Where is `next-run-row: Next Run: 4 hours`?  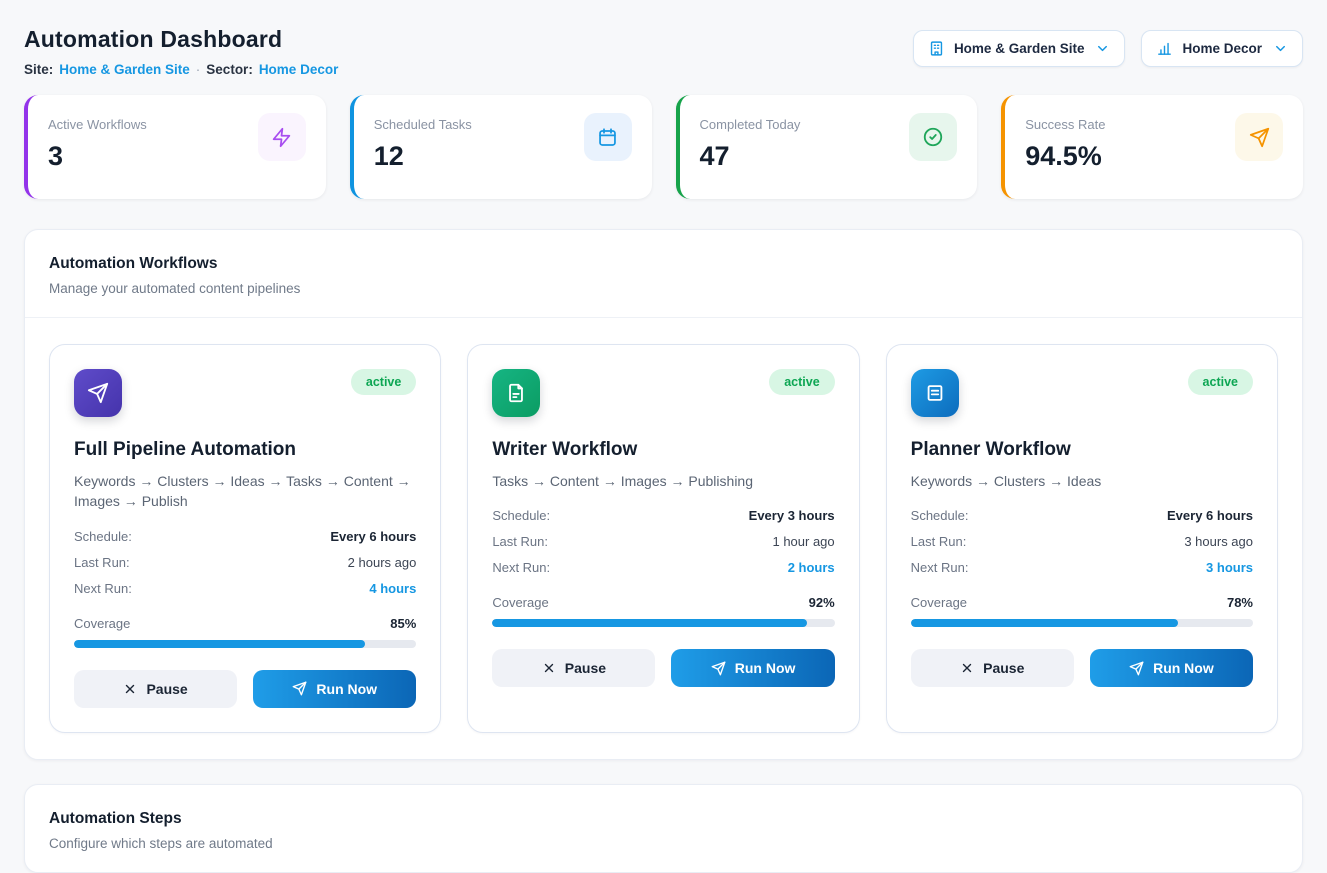
next-run-row: Next Run: 4 hours is located at coordinates (245, 588).